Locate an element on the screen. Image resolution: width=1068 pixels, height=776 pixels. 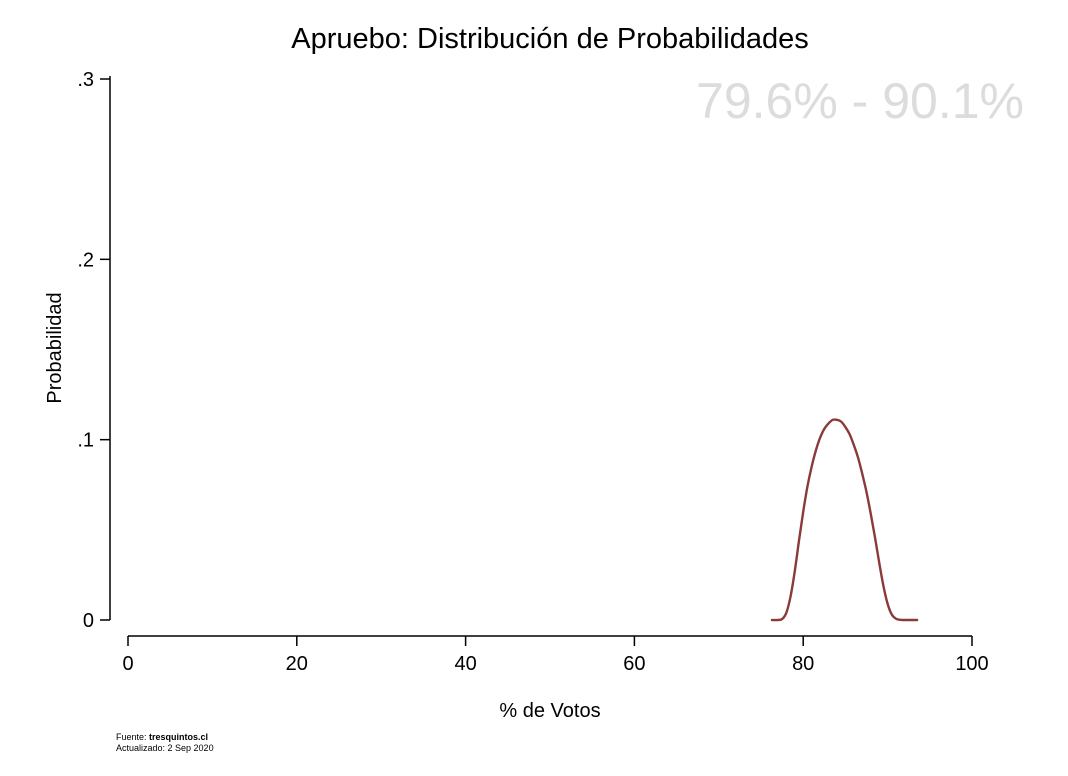
x-axis-label: % de Votos is located at coordinates (549, 711).